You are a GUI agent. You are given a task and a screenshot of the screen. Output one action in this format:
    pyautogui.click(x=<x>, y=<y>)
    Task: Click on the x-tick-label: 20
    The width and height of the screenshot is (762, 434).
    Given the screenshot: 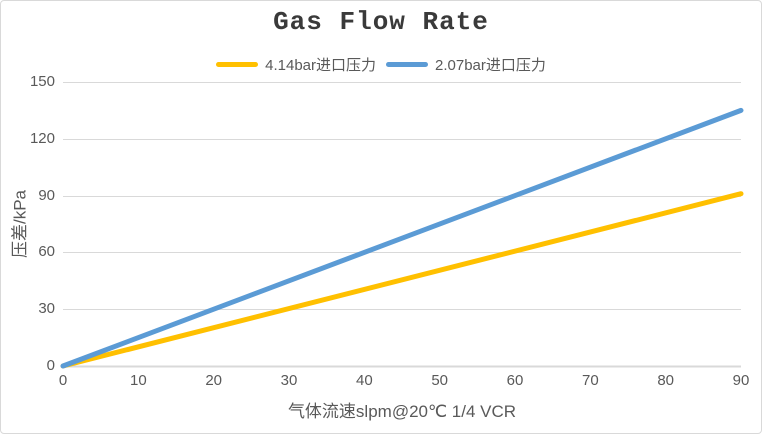 What is the action you would take?
    pyautogui.click(x=213, y=380)
    